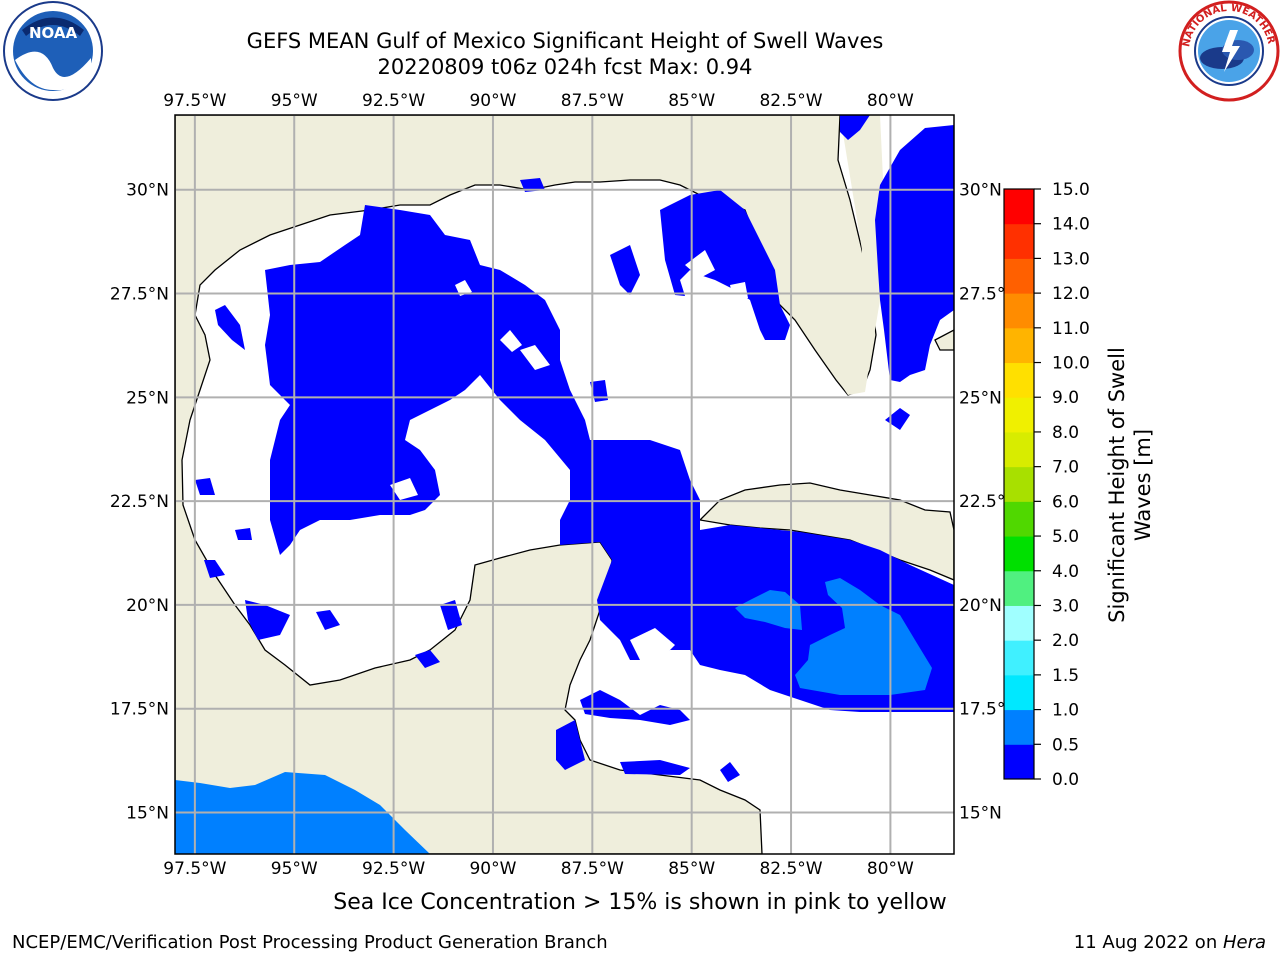  Describe the element at coordinates (1071, 259) in the screenshot. I see `colorbar-tick-label: 13.0` at that location.